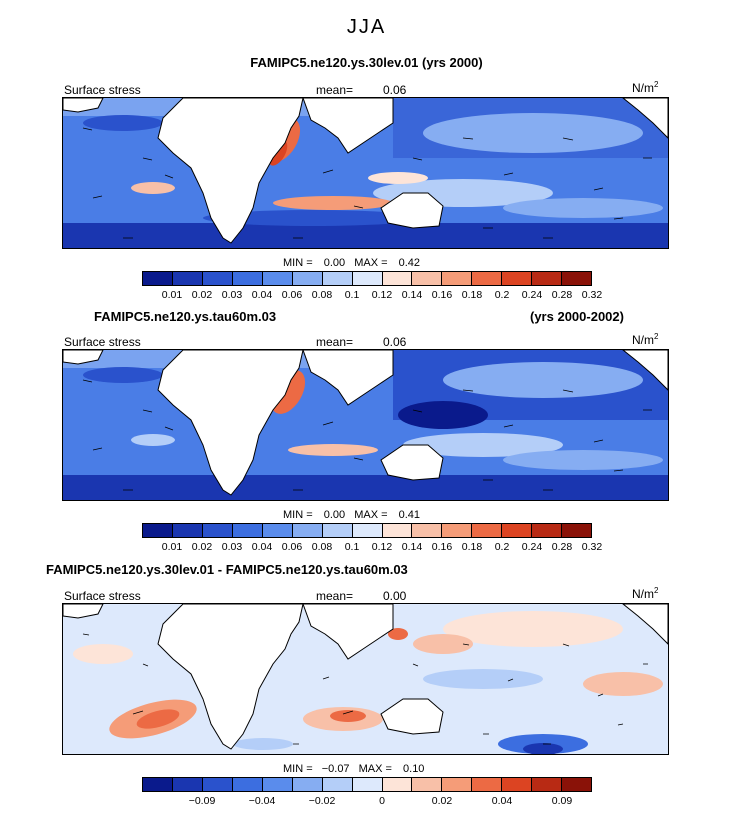 The width and height of the screenshot is (733, 819). I want to click on panel3-colorbar, so click(367, 784).